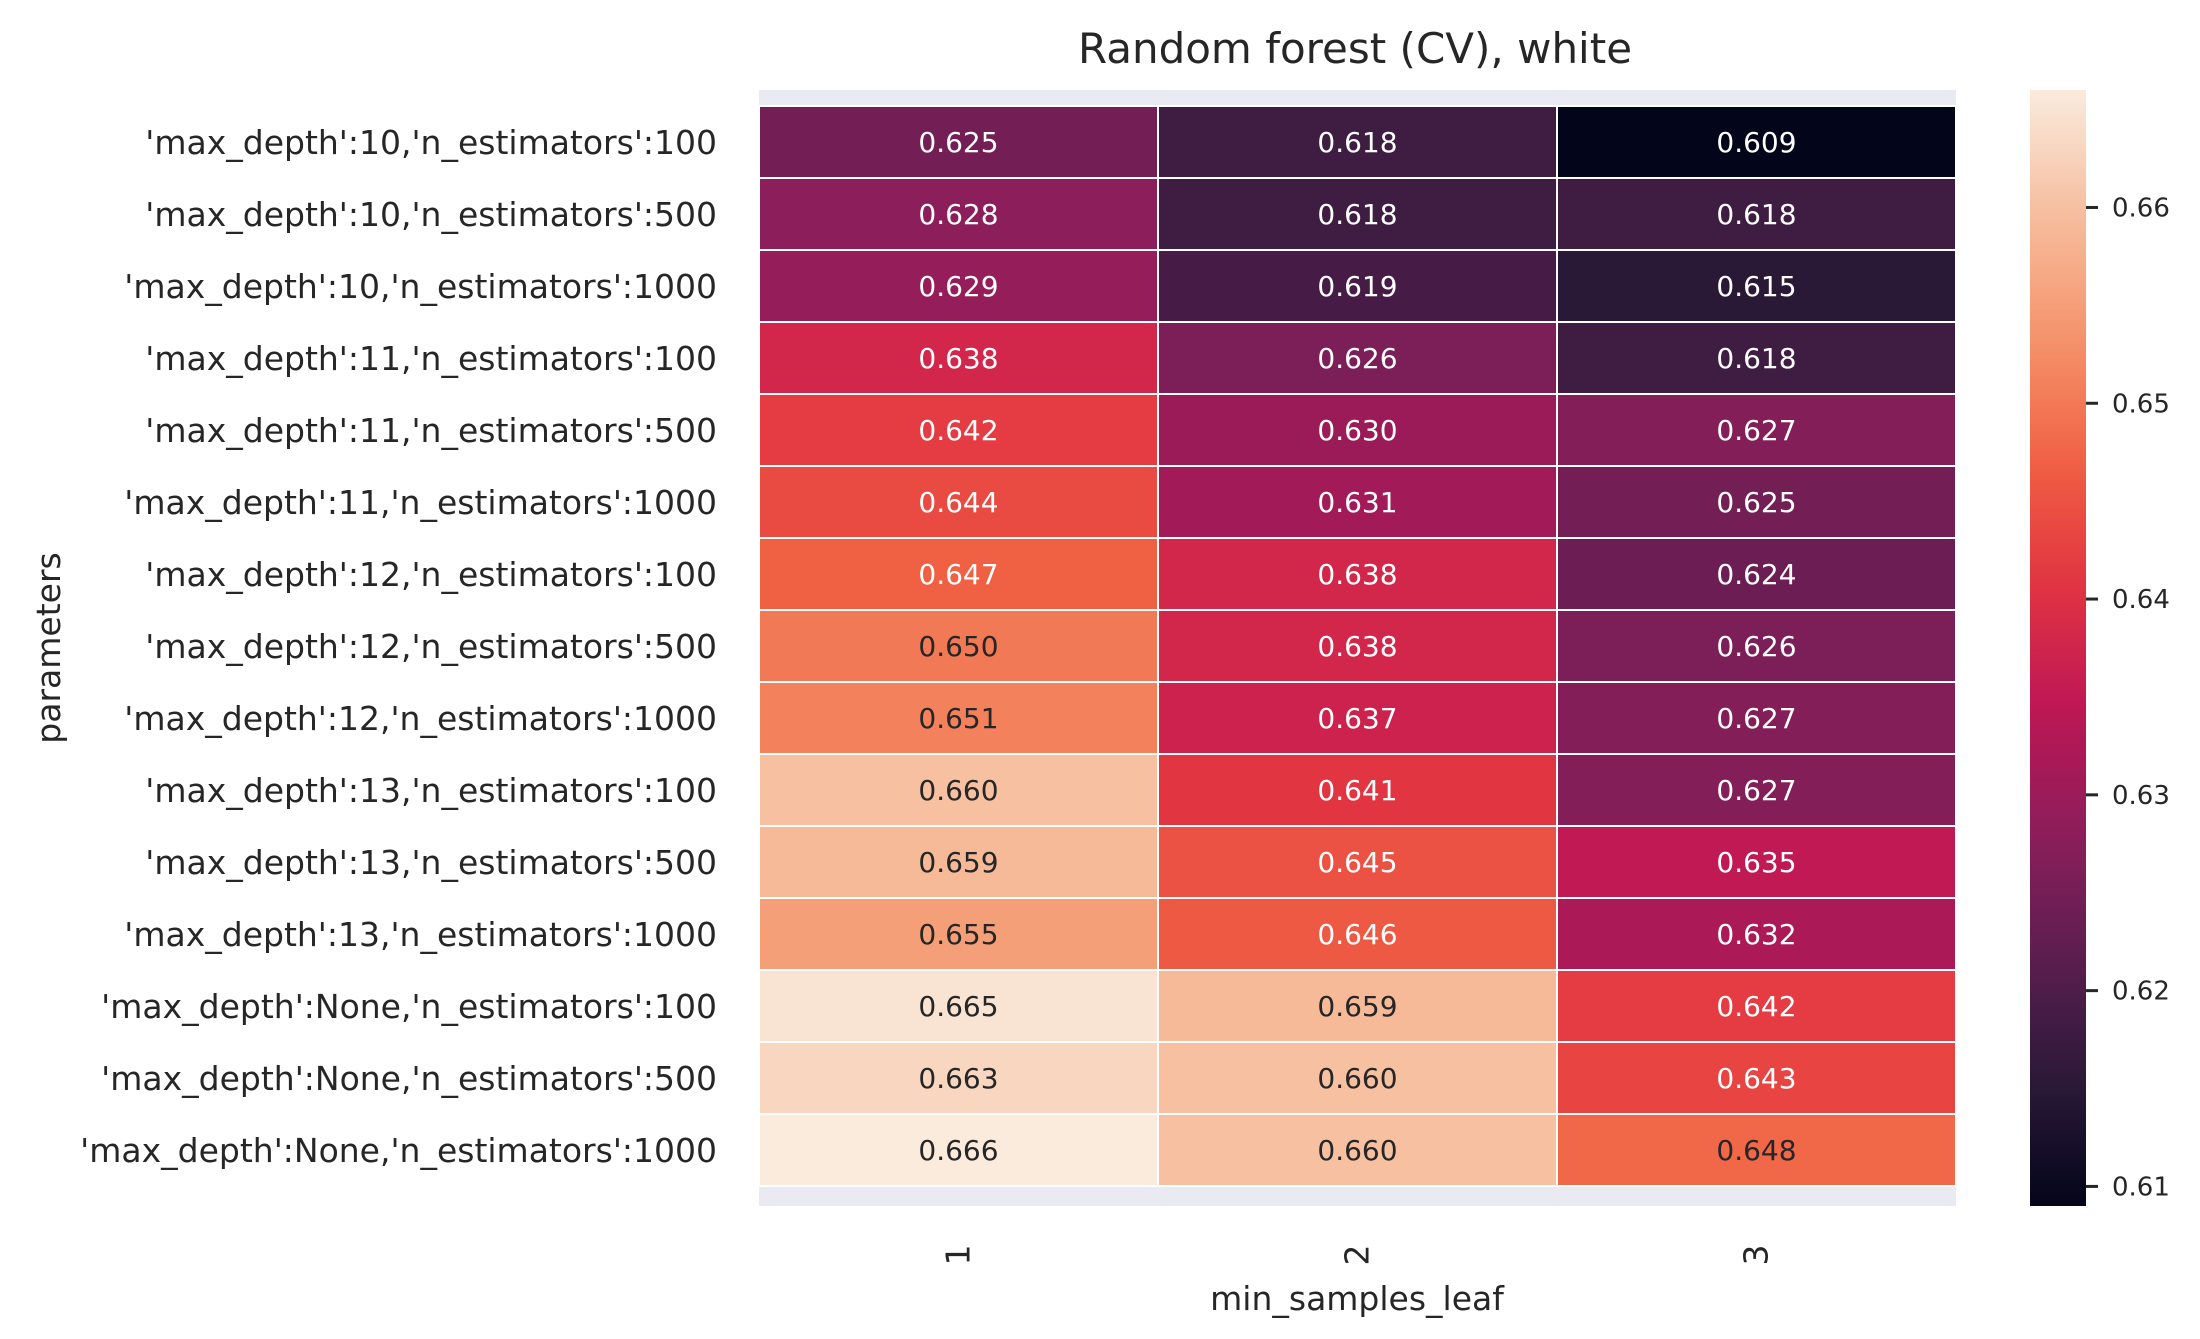 The width and height of the screenshot is (2200, 1339). I want to click on cell-value-label: 0.647, so click(958, 574).